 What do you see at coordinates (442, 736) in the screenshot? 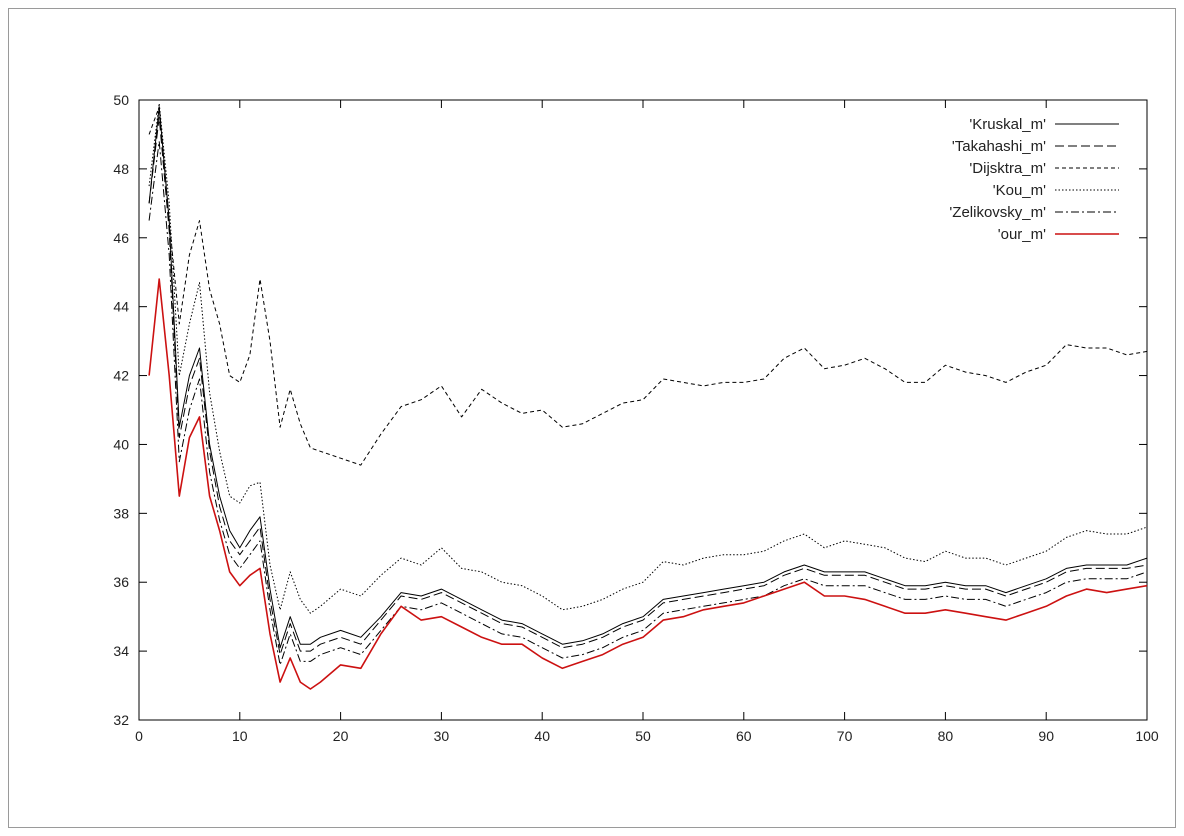
I see `x-tick-label: 30` at bounding box center [442, 736].